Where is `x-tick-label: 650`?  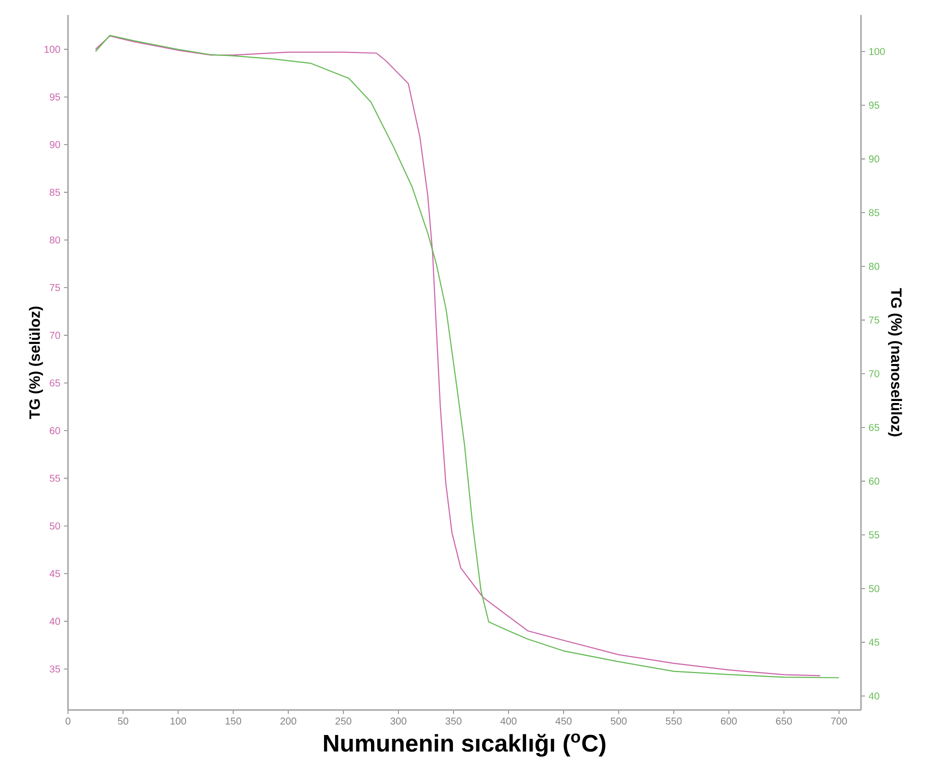
x-tick-label: 650 is located at coordinates (784, 721).